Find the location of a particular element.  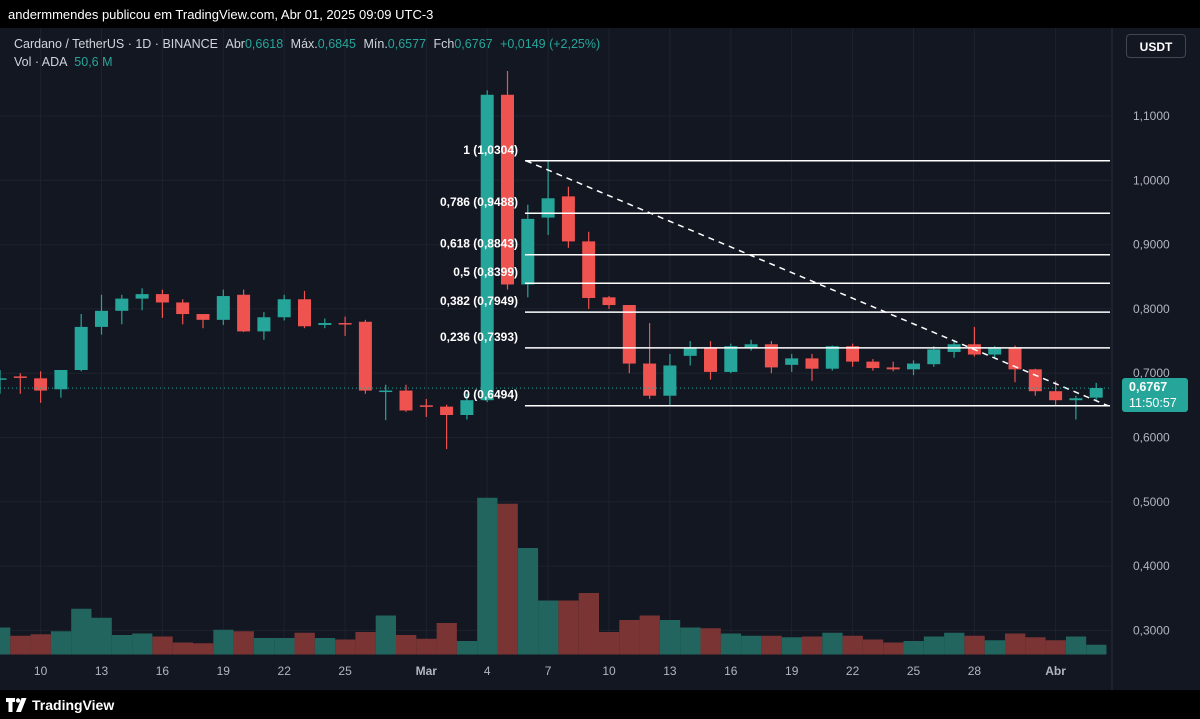

price-tick-label: 0,5000 is located at coordinates (1151, 502).